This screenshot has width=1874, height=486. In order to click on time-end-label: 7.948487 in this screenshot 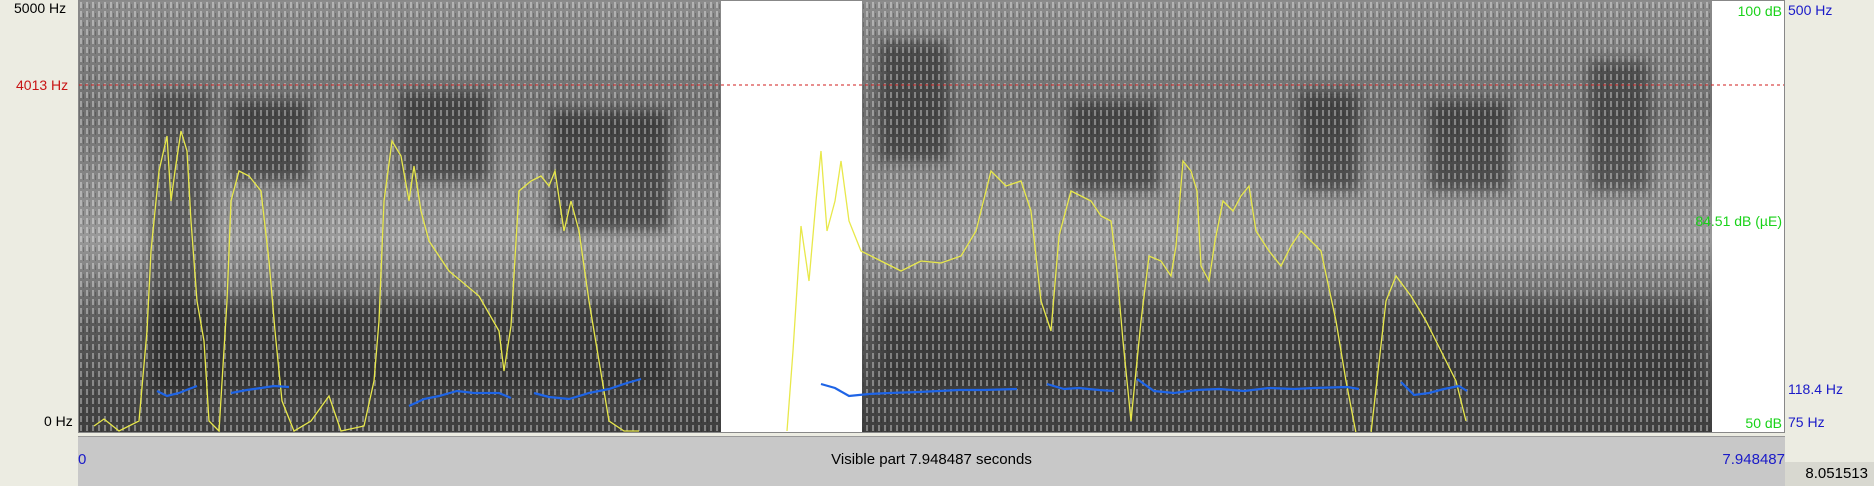, I will do `click(1753, 459)`.